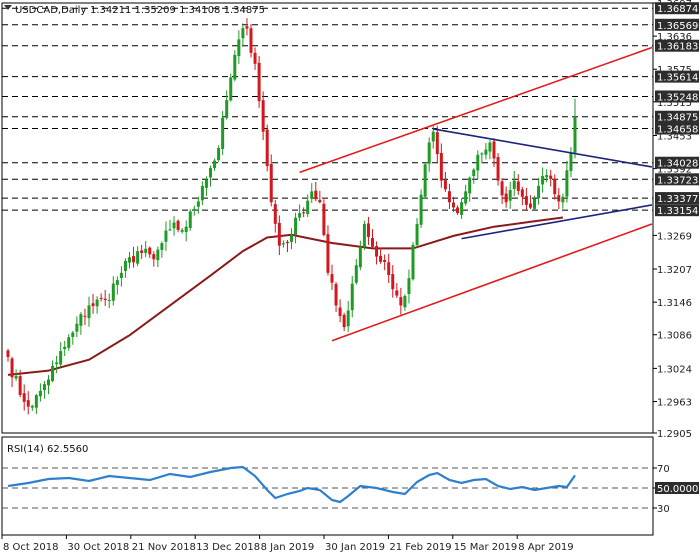 Image resolution: width=700 pixels, height=556 pixels. Describe the element at coordinates (674, 303) in the screenshot. I see `price-tick-label: 1.3146` at that location.